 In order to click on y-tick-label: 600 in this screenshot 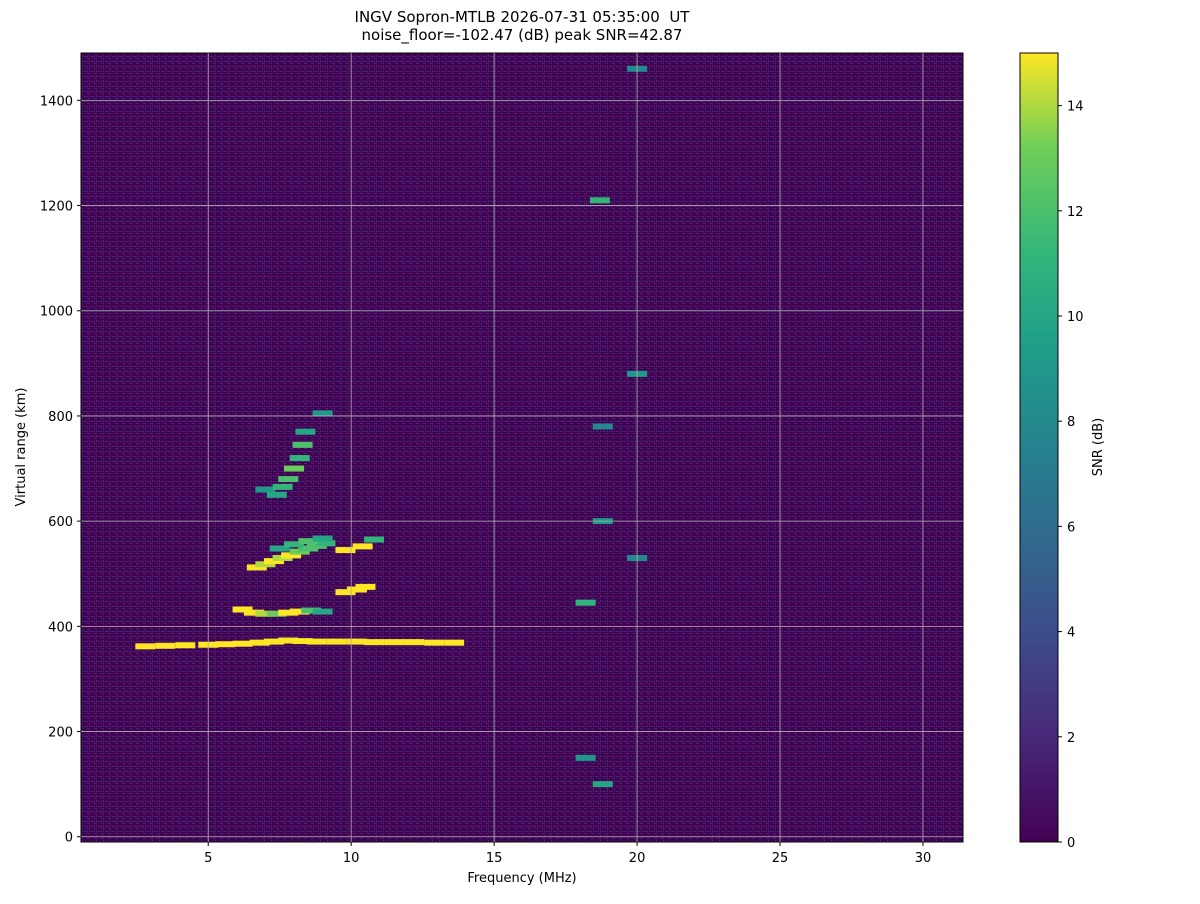, I will do `click(60, 522)`.